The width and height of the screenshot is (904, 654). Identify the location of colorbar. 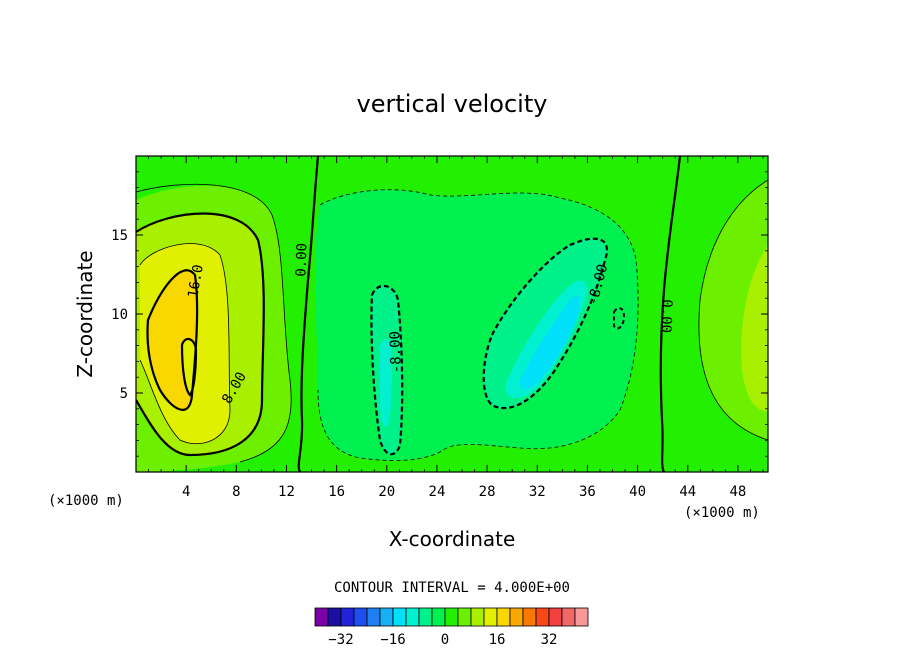
(451, 617).